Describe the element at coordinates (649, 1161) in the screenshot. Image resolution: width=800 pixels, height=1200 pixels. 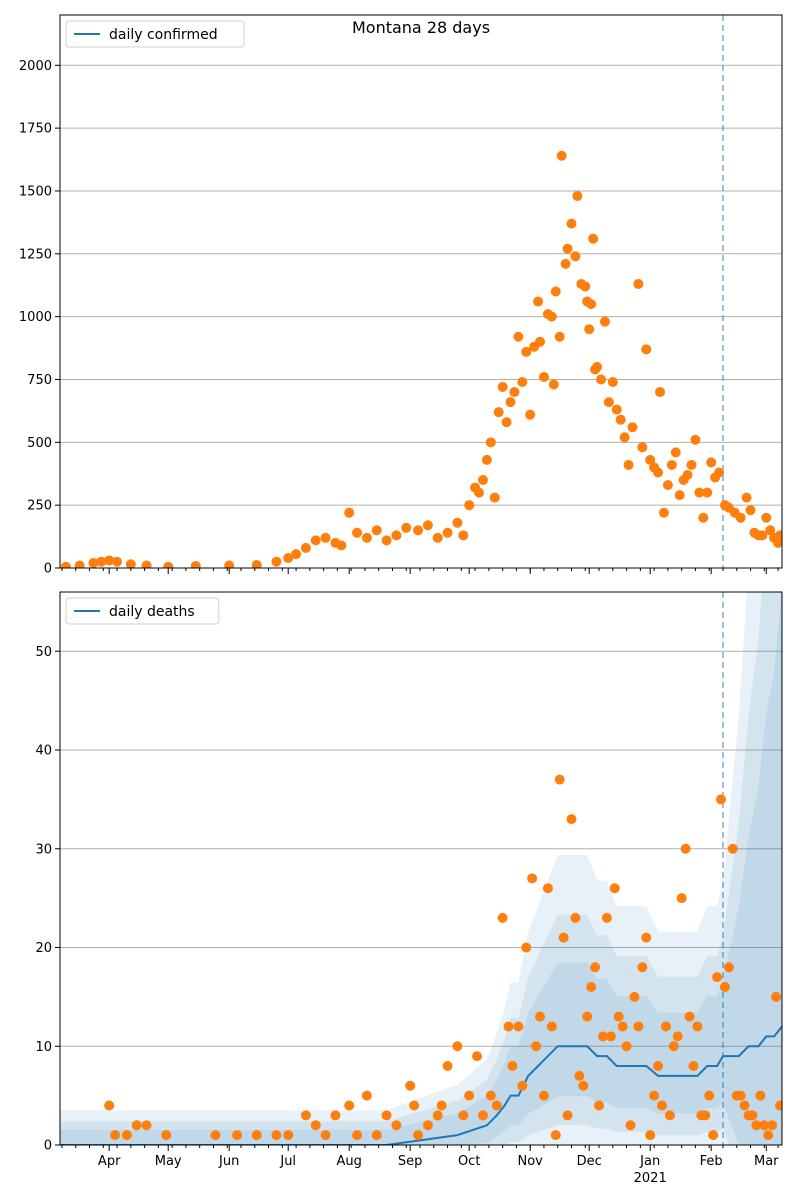
I see `x-tick-label: Jan` at that location.